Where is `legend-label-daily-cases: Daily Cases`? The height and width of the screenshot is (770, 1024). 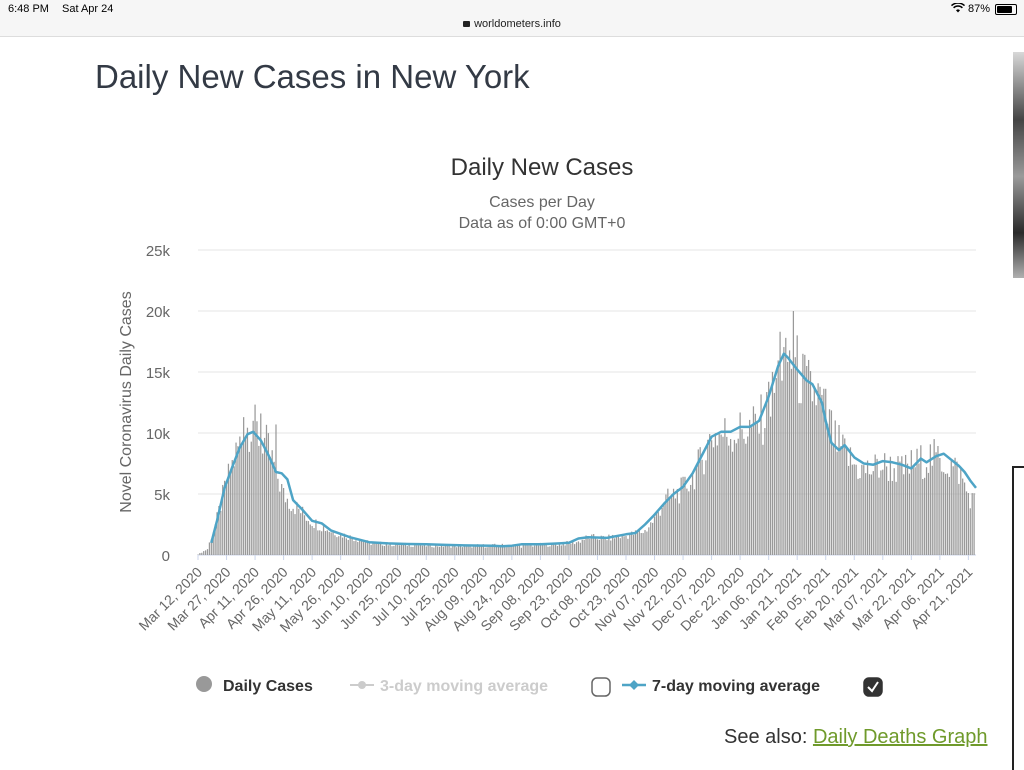
legend-label-daily-cases: Daily Cases is located at coordinates (268, 686).